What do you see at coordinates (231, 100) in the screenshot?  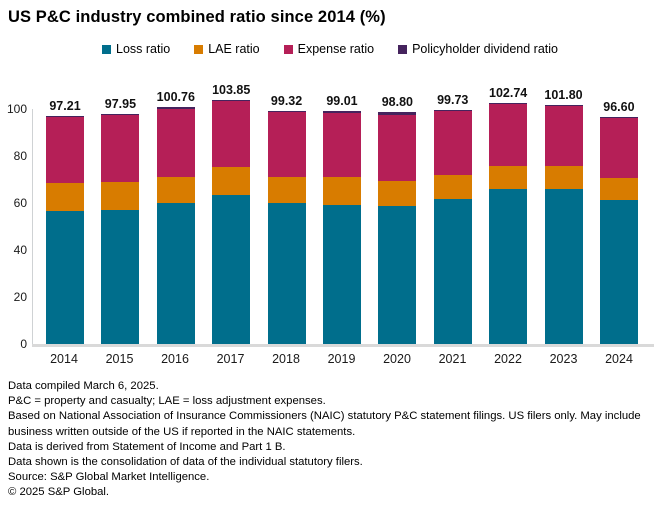 I see `bar-segment-dividend-2017` at bounding box center [231, 100].